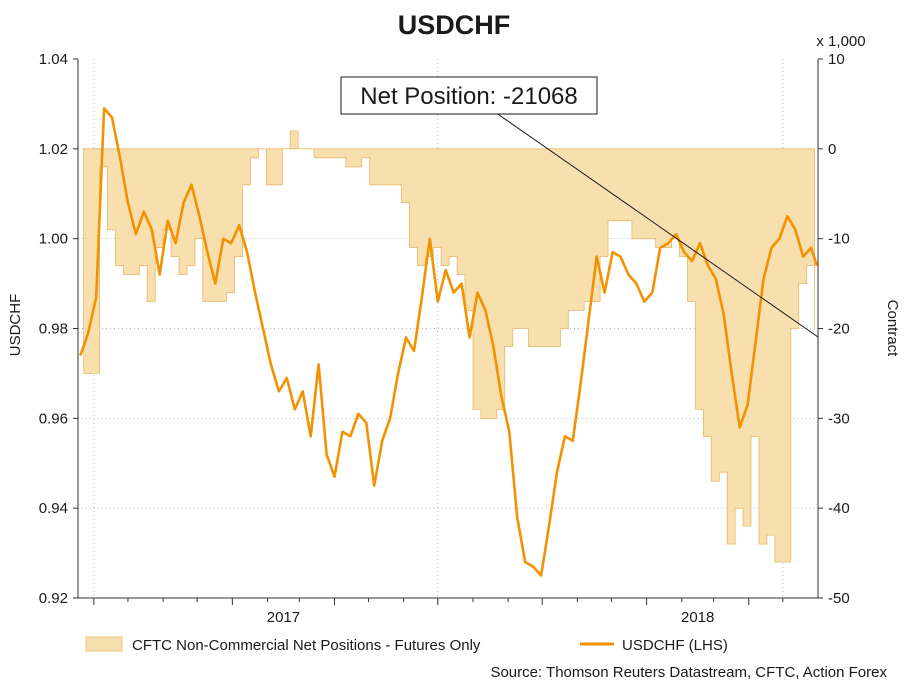 This screenshot has height=687, width=909. I want to click on left-tick-label: 0.94, so click(53, 508).